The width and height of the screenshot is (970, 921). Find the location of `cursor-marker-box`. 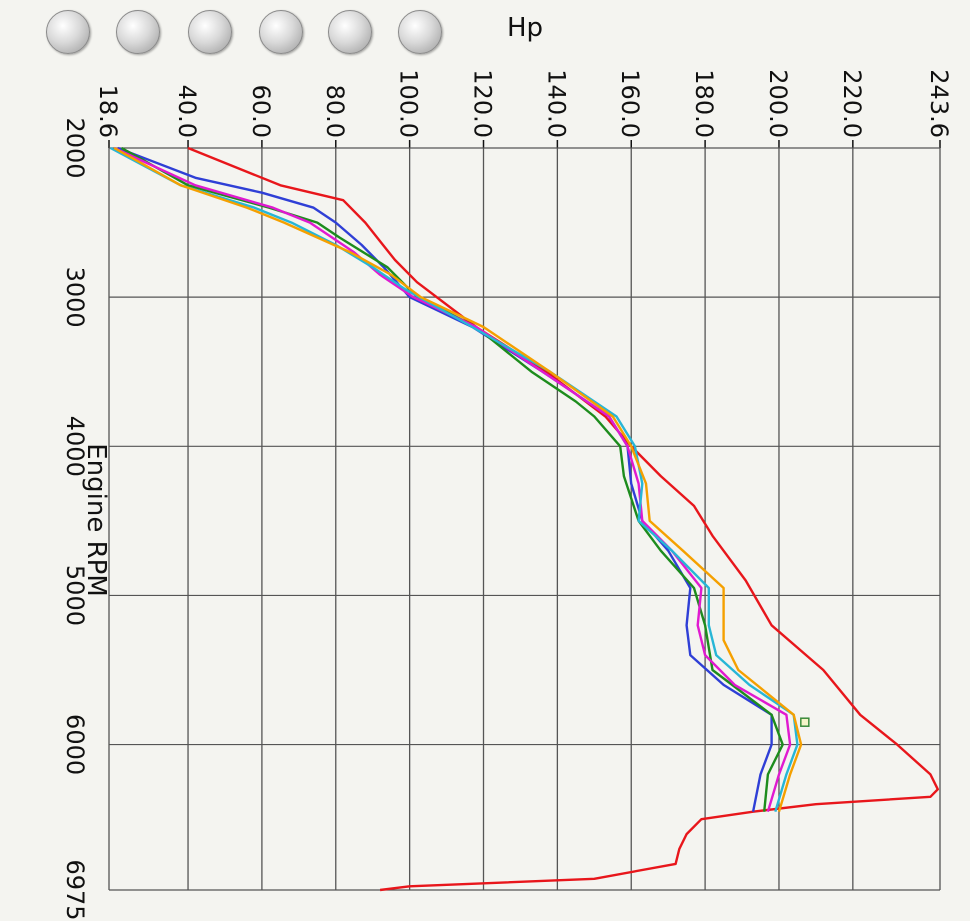

cursor-marker-box is located at coordinates (805, 722).